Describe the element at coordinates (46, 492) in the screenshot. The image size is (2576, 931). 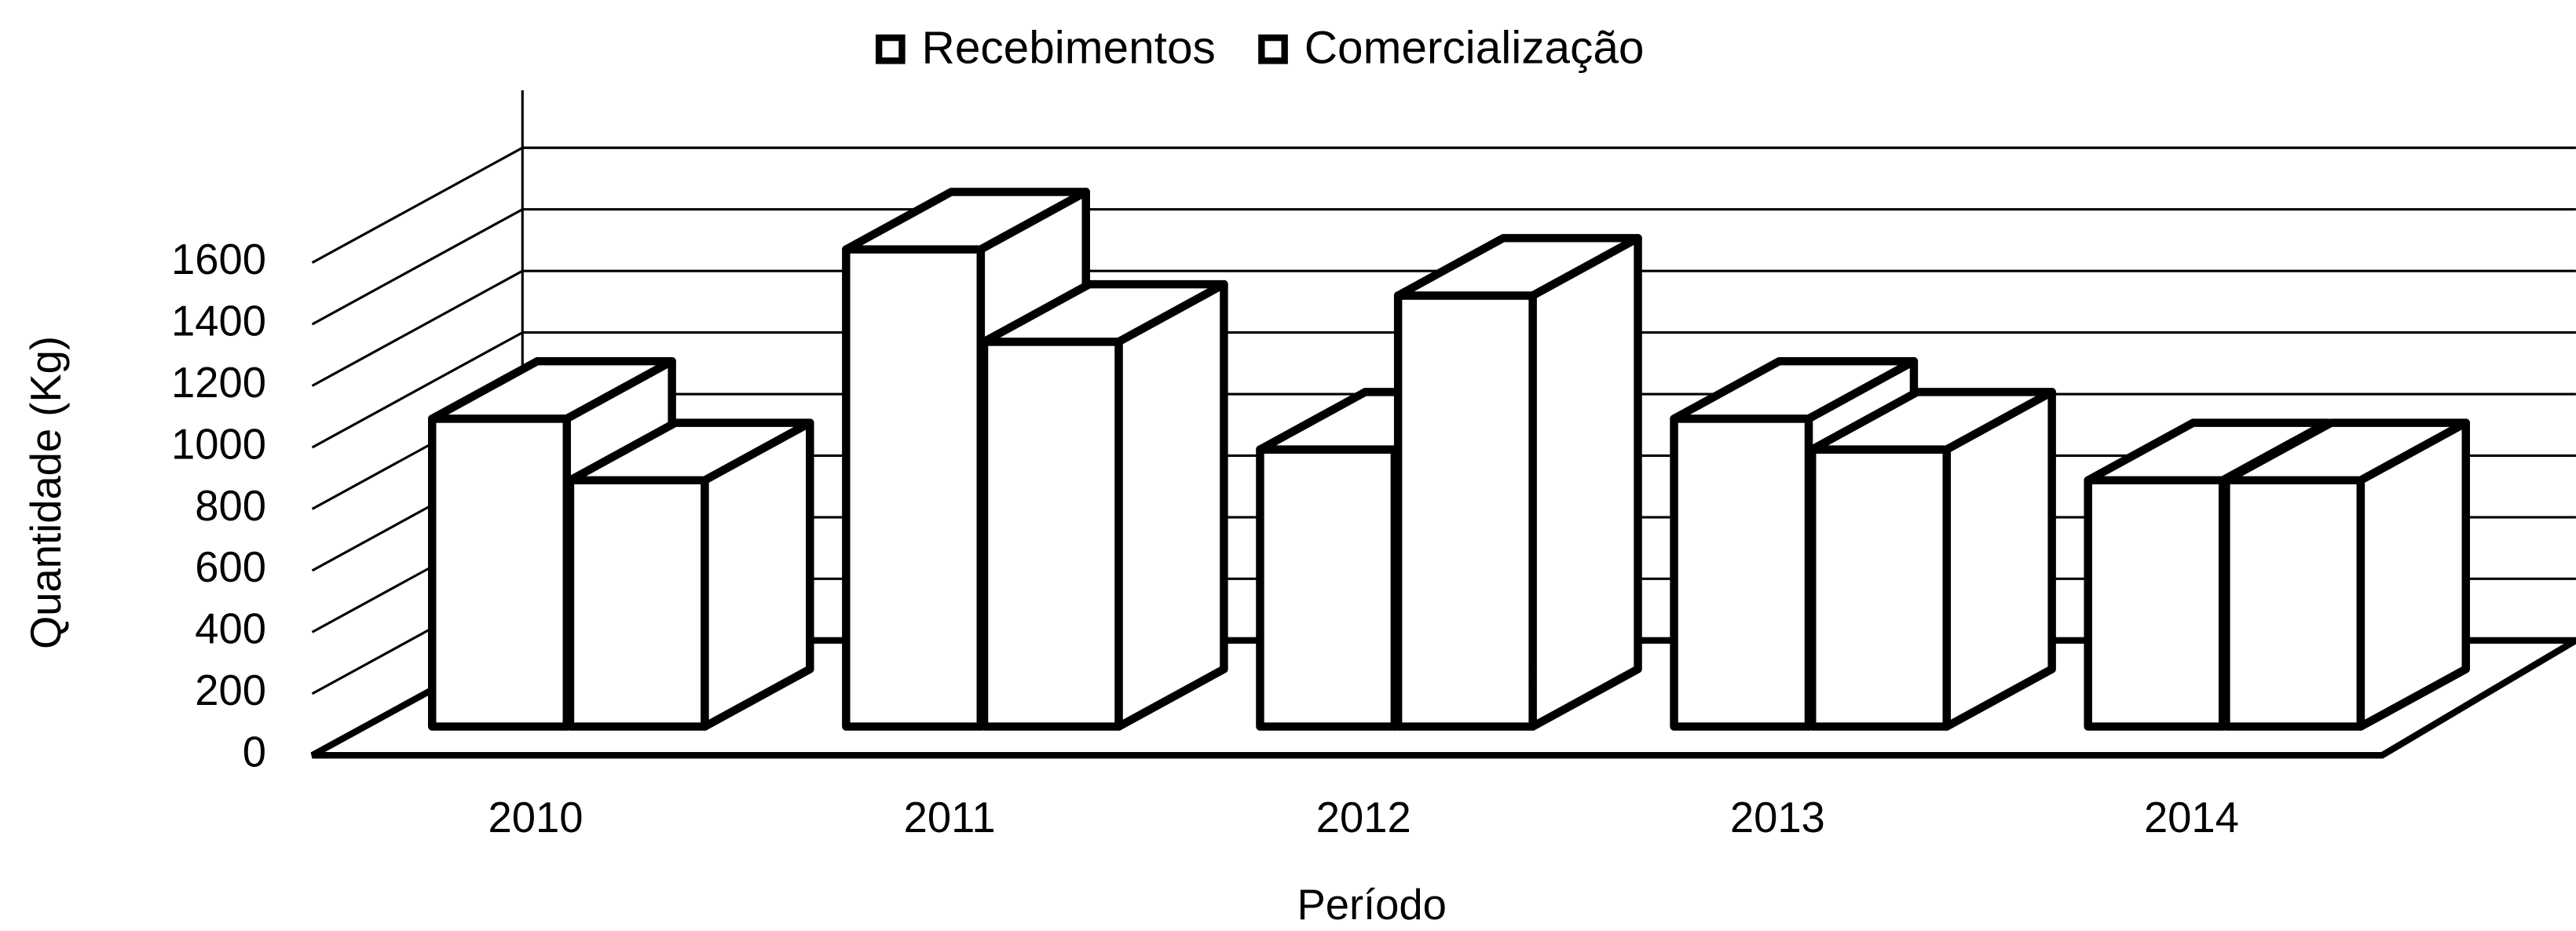
I see `y-axis-label: Quantidade (Kg)` at that location.